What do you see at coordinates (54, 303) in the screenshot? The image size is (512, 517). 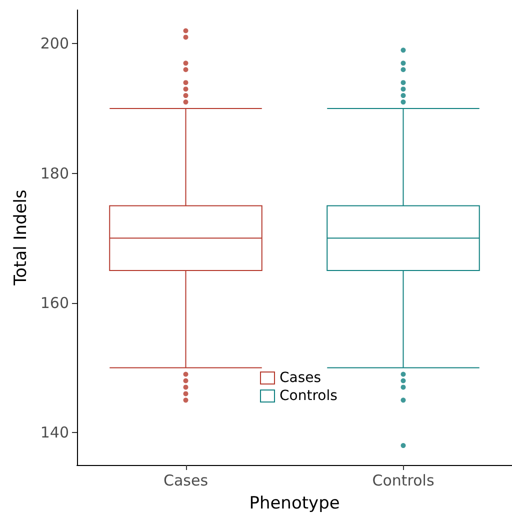 I see `y-tick-label: 160` at bounding box center [54, 303].